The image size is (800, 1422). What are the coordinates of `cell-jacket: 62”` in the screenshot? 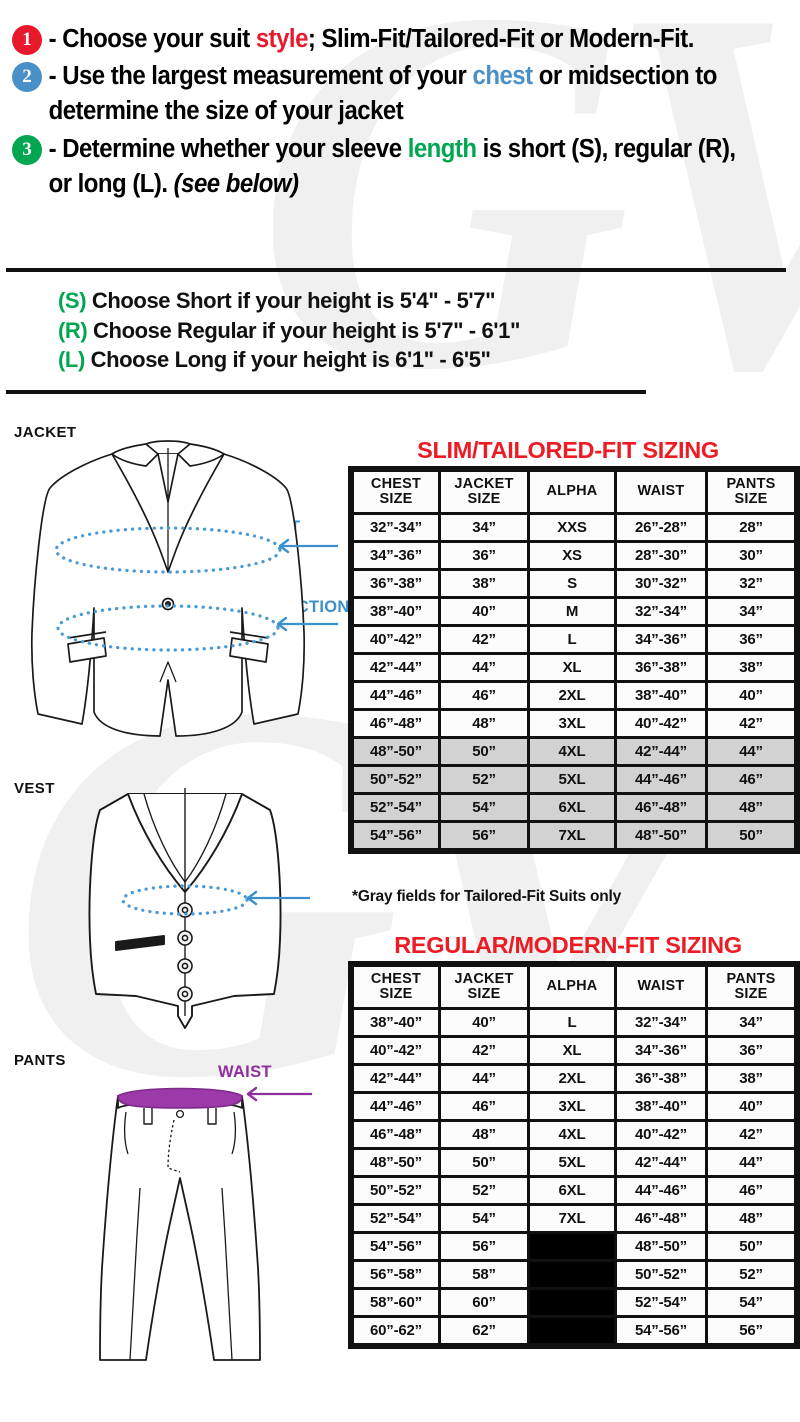 It's located at (484, 1330).